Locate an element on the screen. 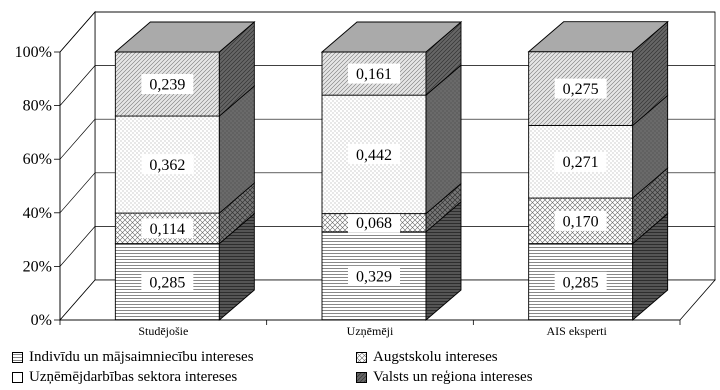  legend-label: Uzņēmējdarbības sektora intereses is located at coordinates (133, 377).